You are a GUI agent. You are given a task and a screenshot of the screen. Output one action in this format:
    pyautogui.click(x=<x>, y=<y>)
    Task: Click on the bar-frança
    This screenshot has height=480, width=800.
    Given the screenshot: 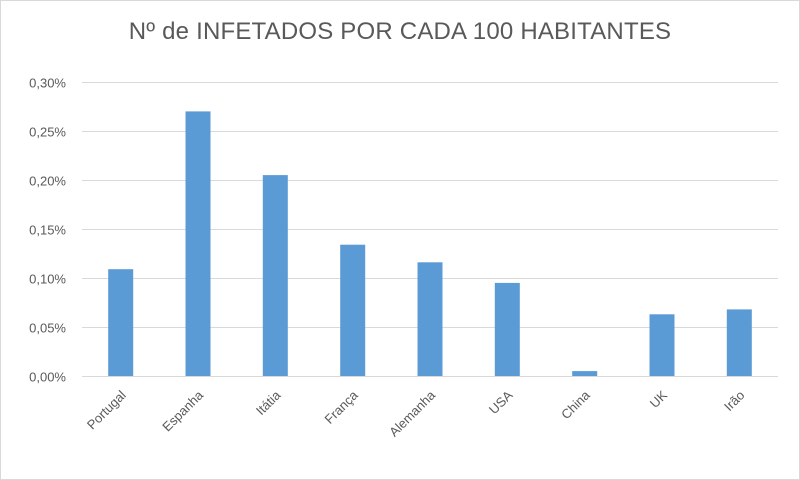 What is the action you would take?
    pyautogui.click(x=353, y=310)
    